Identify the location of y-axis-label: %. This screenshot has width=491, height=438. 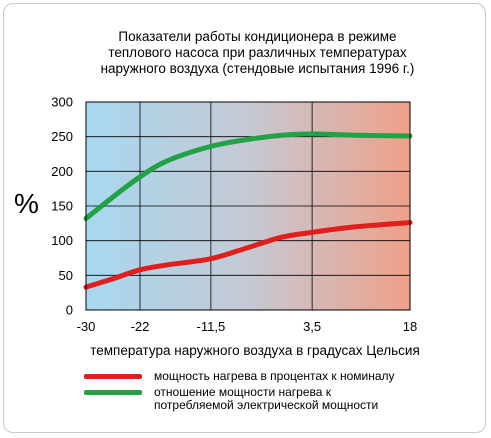
(26, 203).